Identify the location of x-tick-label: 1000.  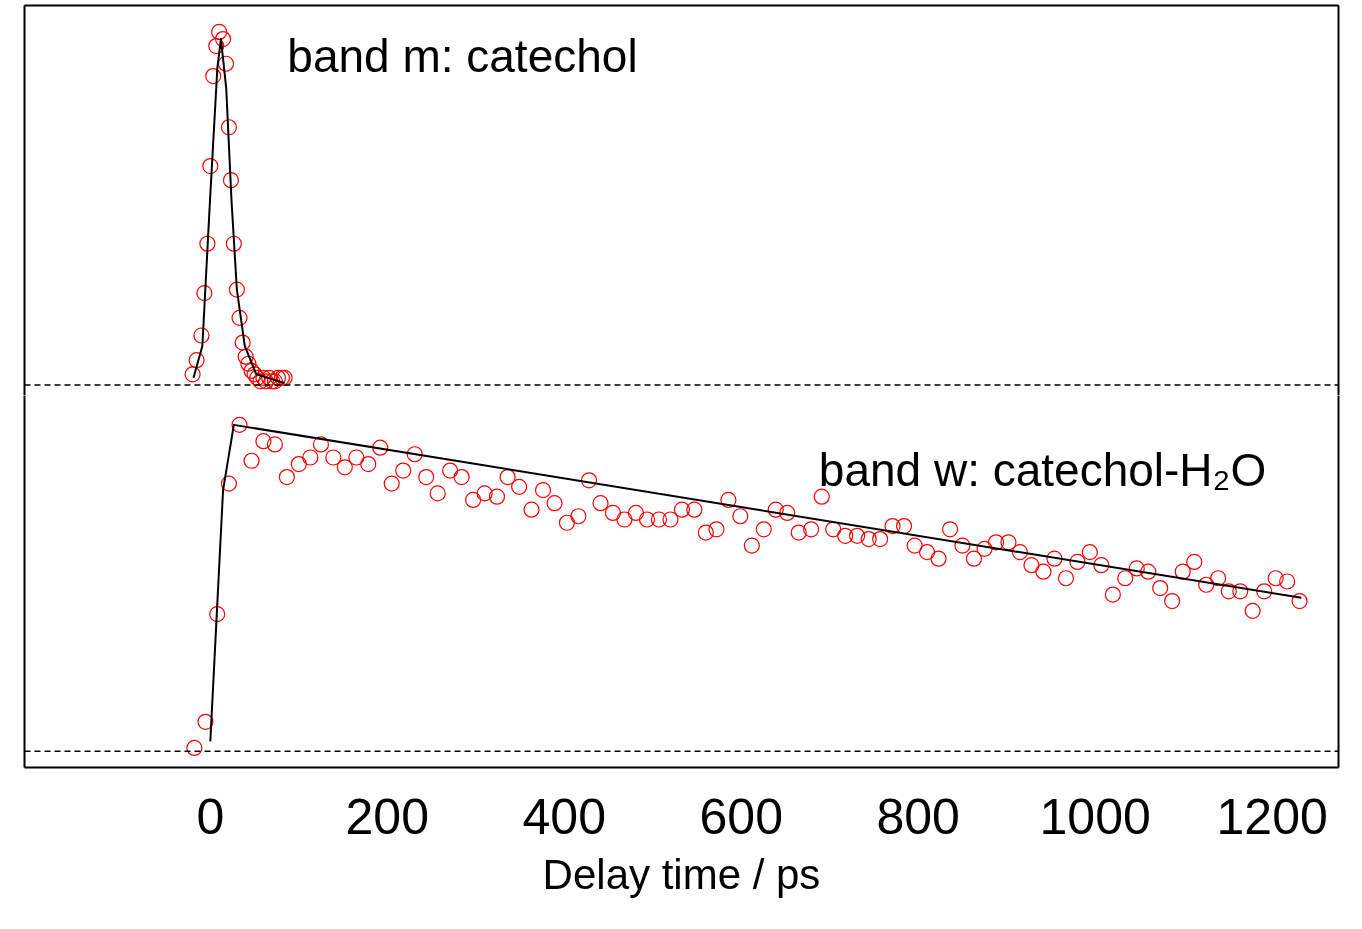
(1095, 816).